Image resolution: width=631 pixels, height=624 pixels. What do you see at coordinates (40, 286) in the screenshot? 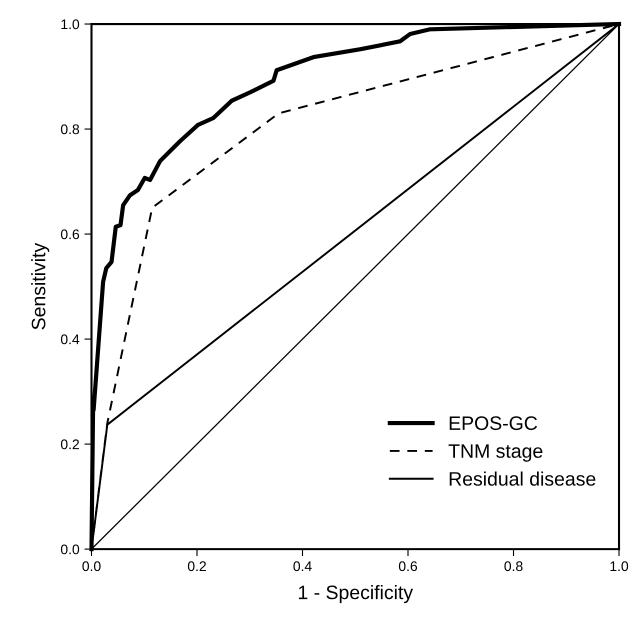
I see `y-axis-title: Sensitivity` at bounding box center [40, 286].